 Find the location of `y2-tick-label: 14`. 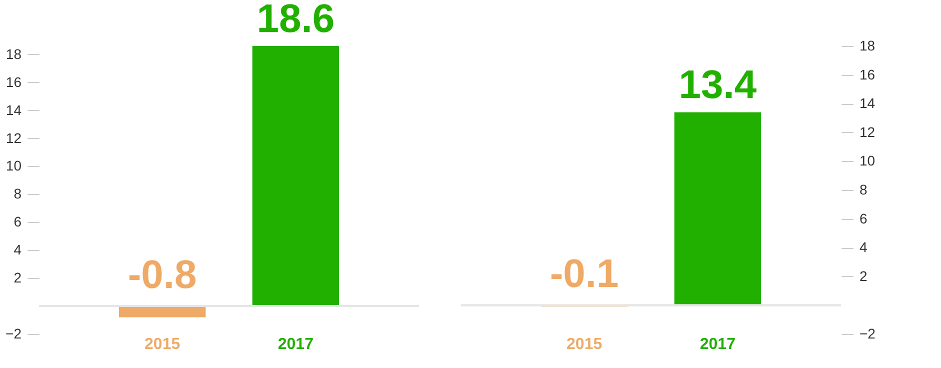

y2-tick-label: 14 is located at coordinates (868, 103).